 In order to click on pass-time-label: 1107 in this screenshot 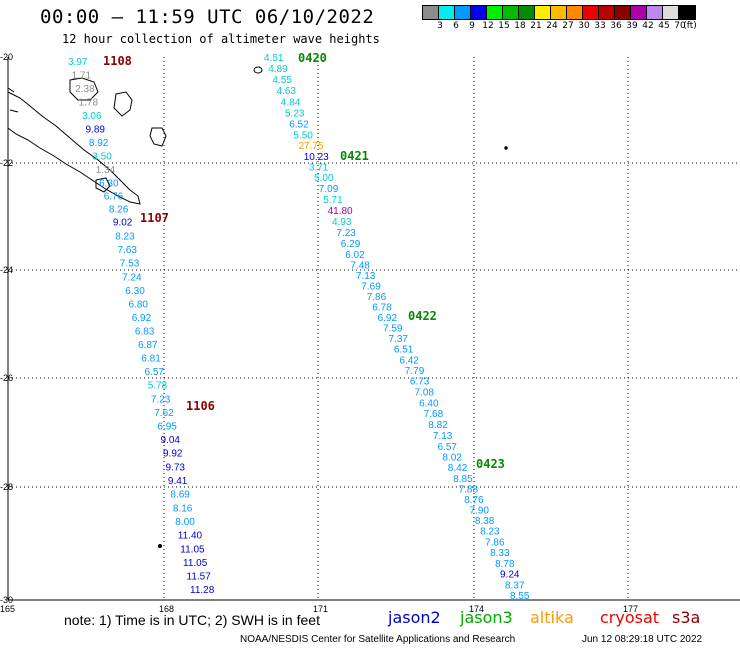, I will do `click(154, 218)`.